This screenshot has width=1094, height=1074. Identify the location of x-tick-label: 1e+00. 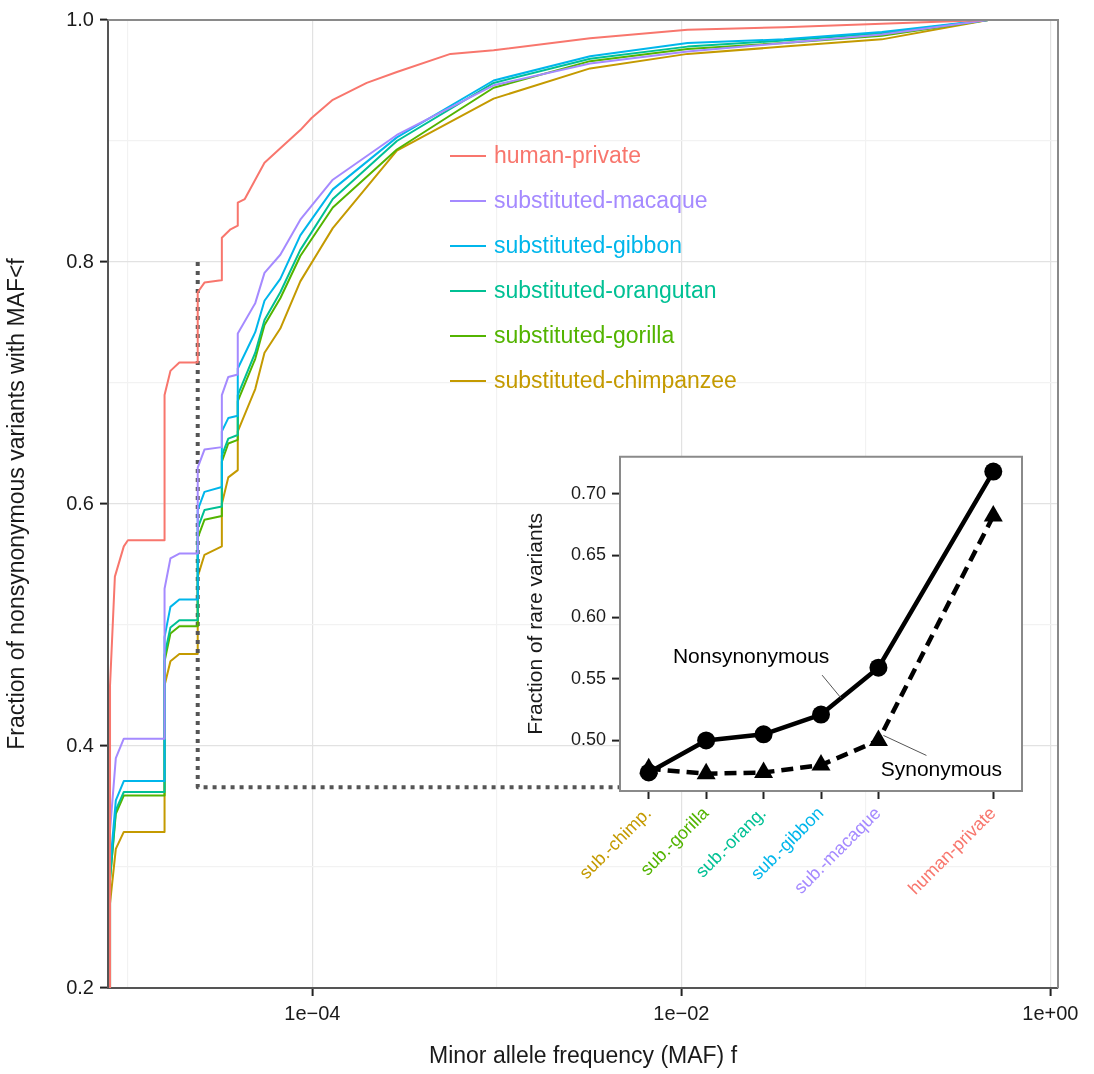
(1050, 1012).